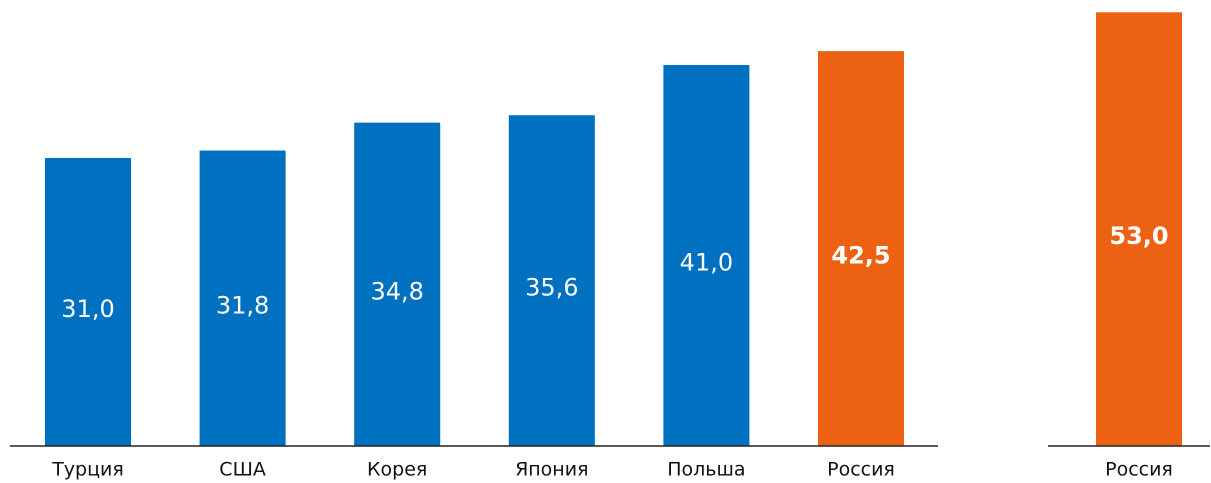 The width and height of the screenshot is (1211, 483). Describe the element at coordinates (87, 470) in the screenshot. I see `x-tick-label: Турция` at that location.